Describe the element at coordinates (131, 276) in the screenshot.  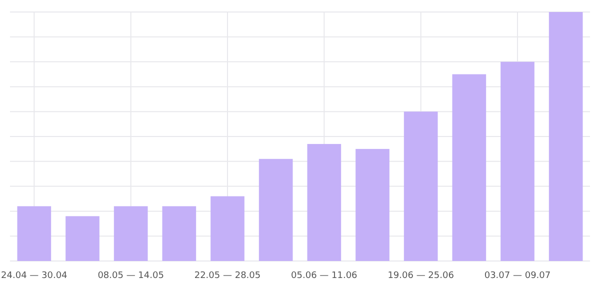
I see `x-tick-label: 08.05 — 14.05` at that location.